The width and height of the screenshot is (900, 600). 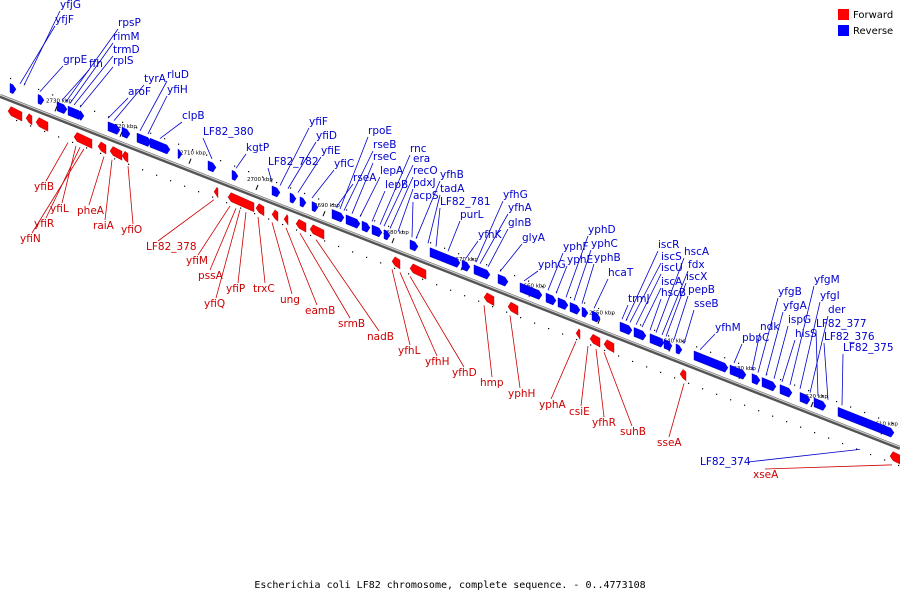 What do you see at coordinates (59, 209) in the screenshot?
I see `gene-label-yfil: yfiL` at bounding box center [59, 209].